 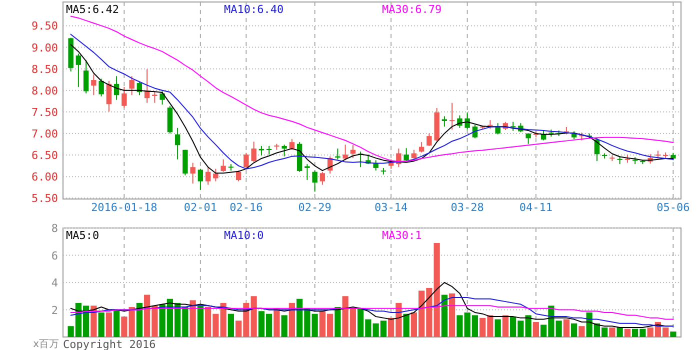 What do you see at coordinates (200, 207) in the screenshot?
I see `x-tick-label: 02-01` at bounding box center [200, 207].